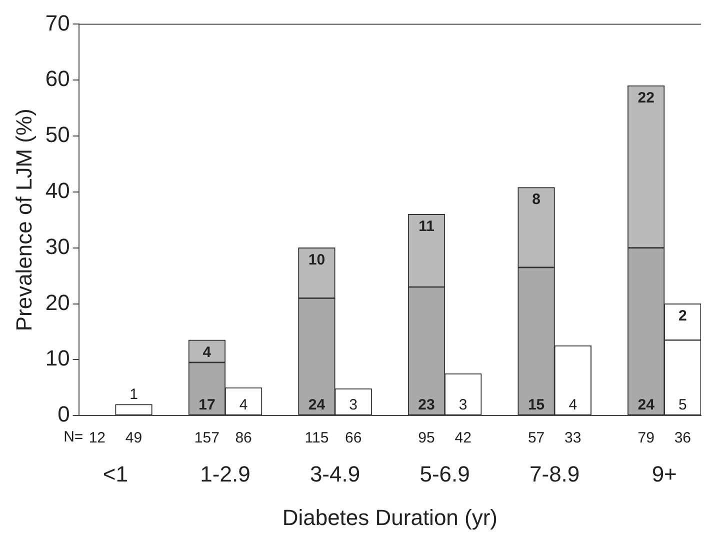 The width and height of the screenshot is (707, 538). What do you see at coordinates (426, 226) in the screenshot?
I see `annotation: 11` at bounding box center [426, 226].